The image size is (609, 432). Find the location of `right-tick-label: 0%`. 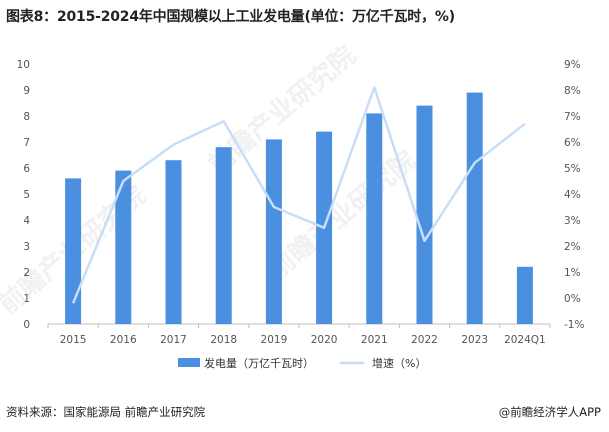

right-tick-label: 0% is located at coordinates (572, 299).